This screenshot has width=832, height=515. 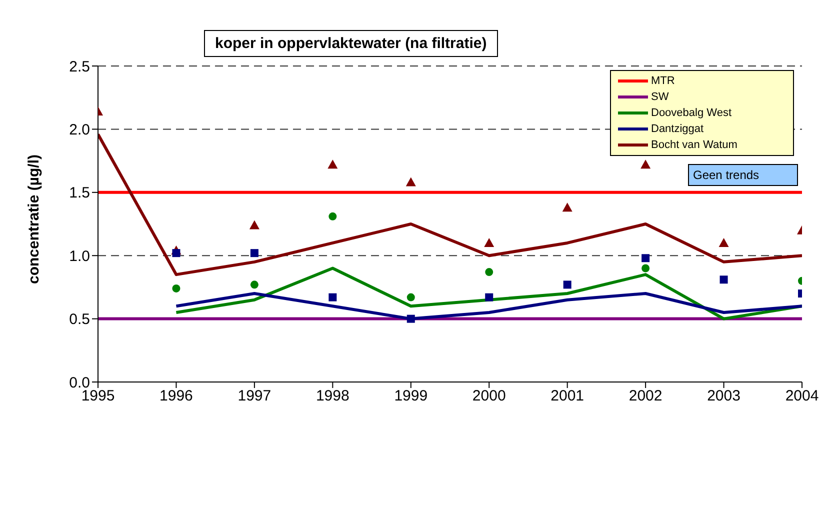 I want to click on y-tick-label: 1.5, so click(x=79, y=193).